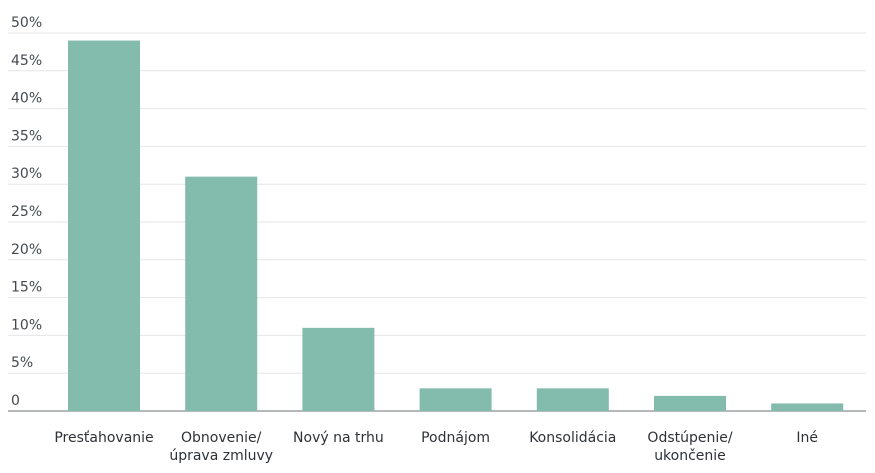 The height and width of the screenshot is (473, 875). I want to click on category-label: Presťahovanie, so click(103, 438).